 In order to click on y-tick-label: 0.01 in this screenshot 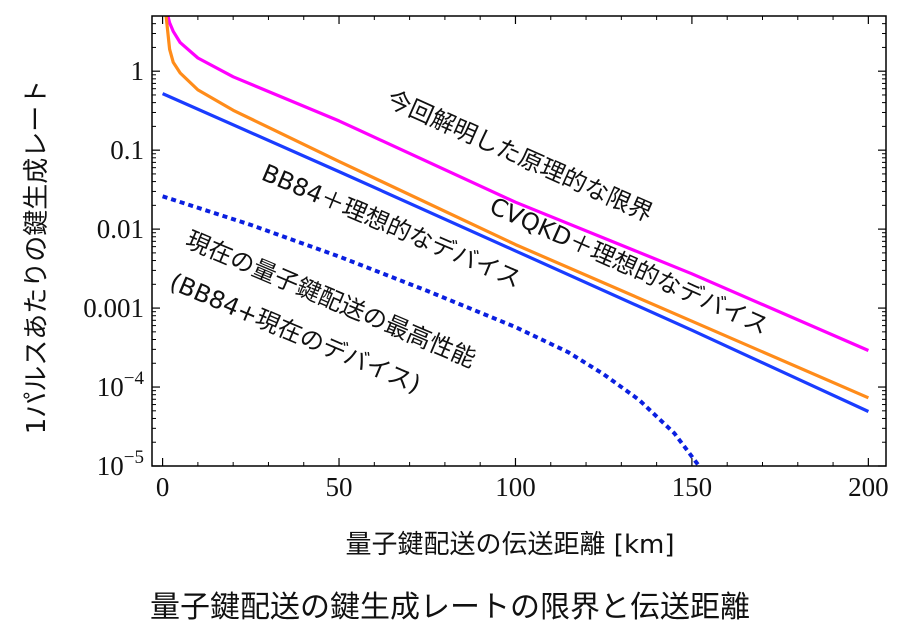, I will do `click(120, 229)`.